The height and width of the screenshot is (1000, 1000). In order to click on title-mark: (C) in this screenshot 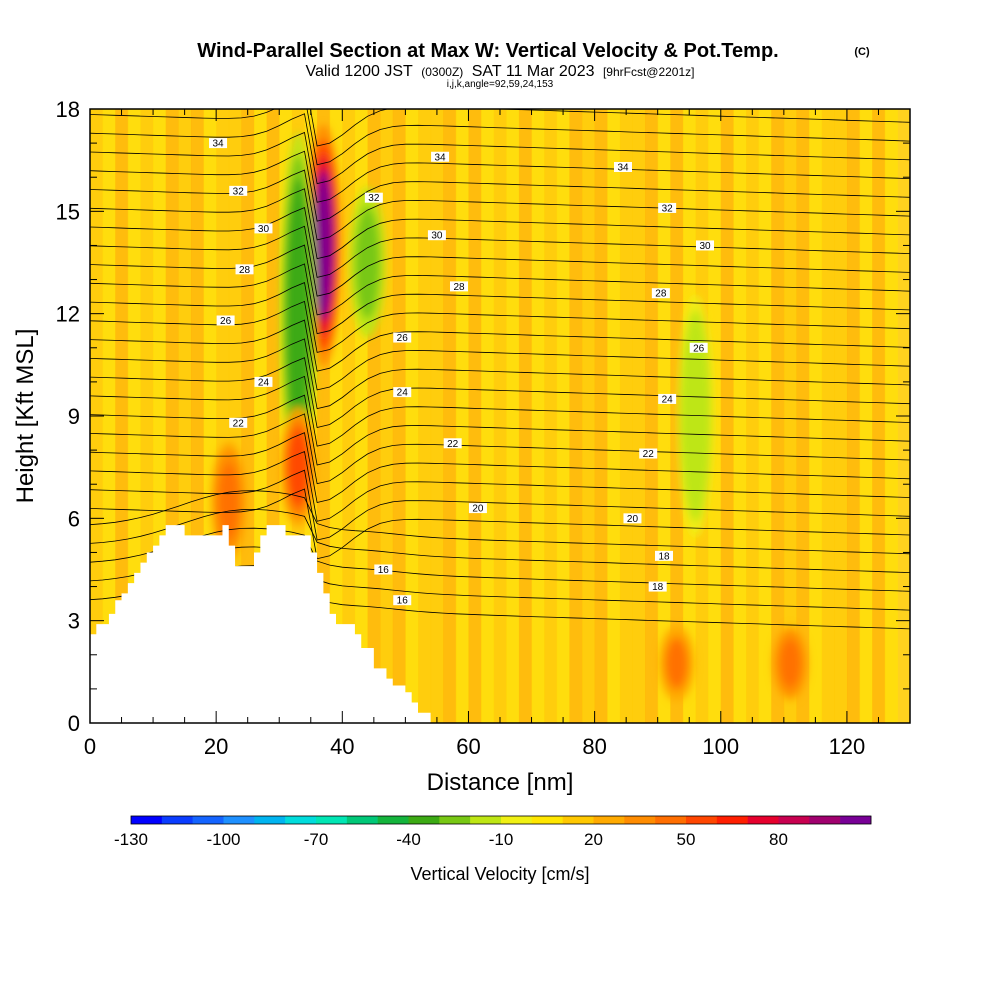, I will do `click(862, 52)`.